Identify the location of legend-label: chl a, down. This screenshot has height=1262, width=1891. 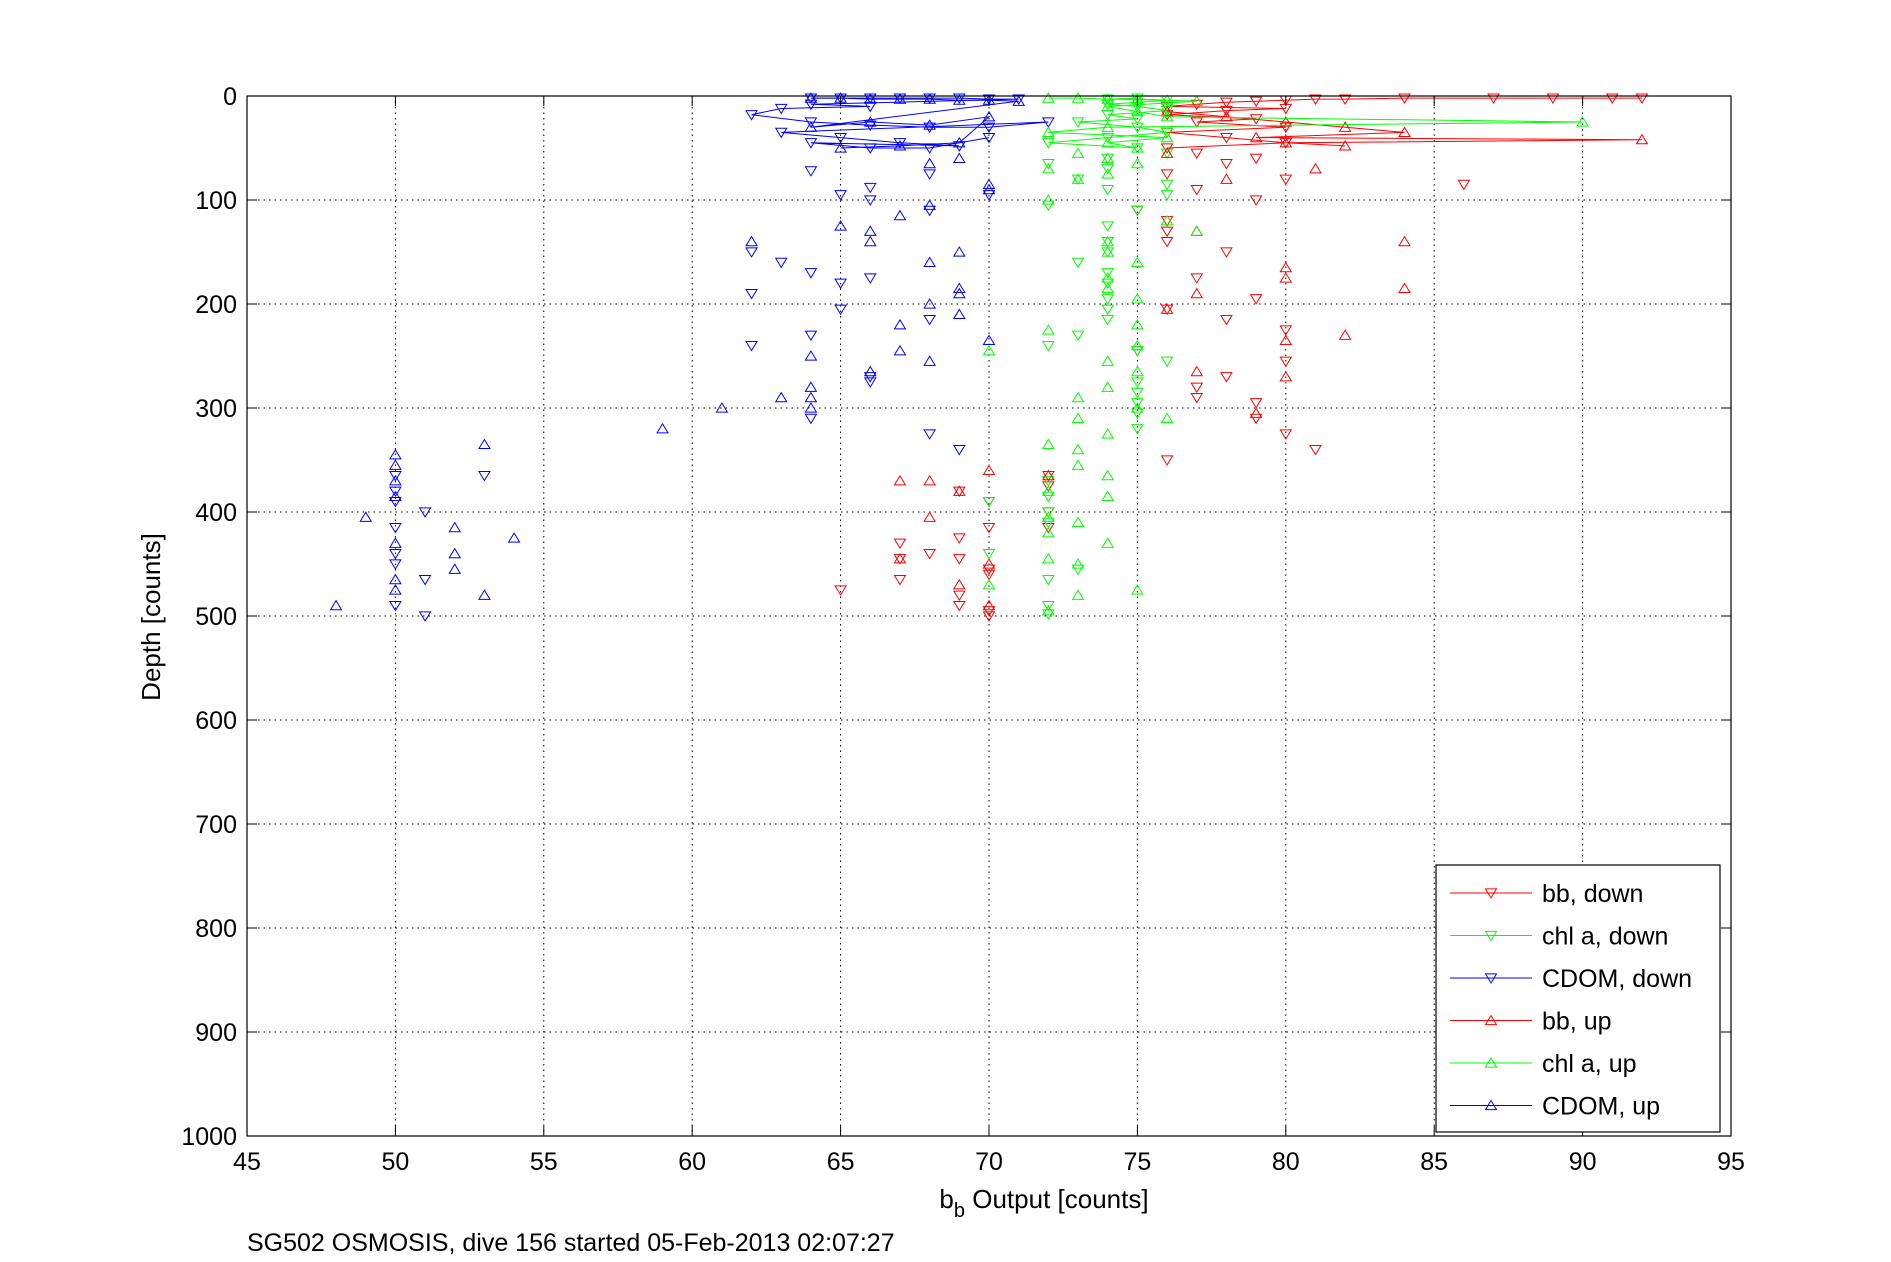
(1605, 937).